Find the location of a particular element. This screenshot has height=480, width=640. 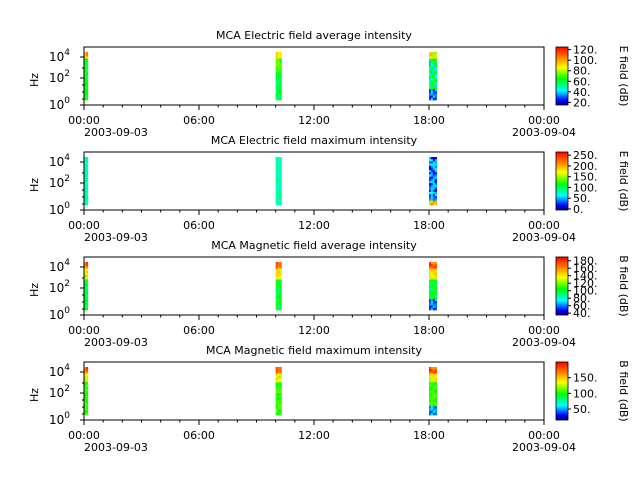

colorbar-tick-label: 100. is located at coordinates (585, 60).